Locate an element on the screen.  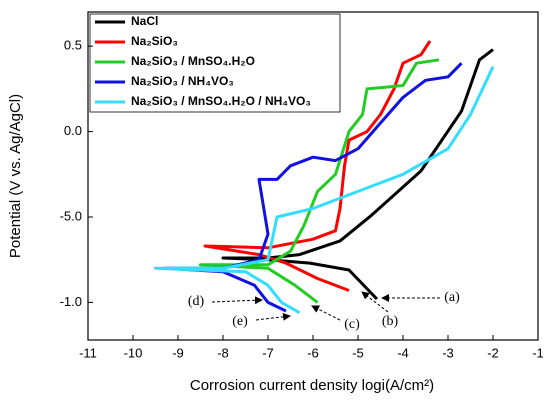
y-tick-label: -5.0 is located at coordinates (71, 215).